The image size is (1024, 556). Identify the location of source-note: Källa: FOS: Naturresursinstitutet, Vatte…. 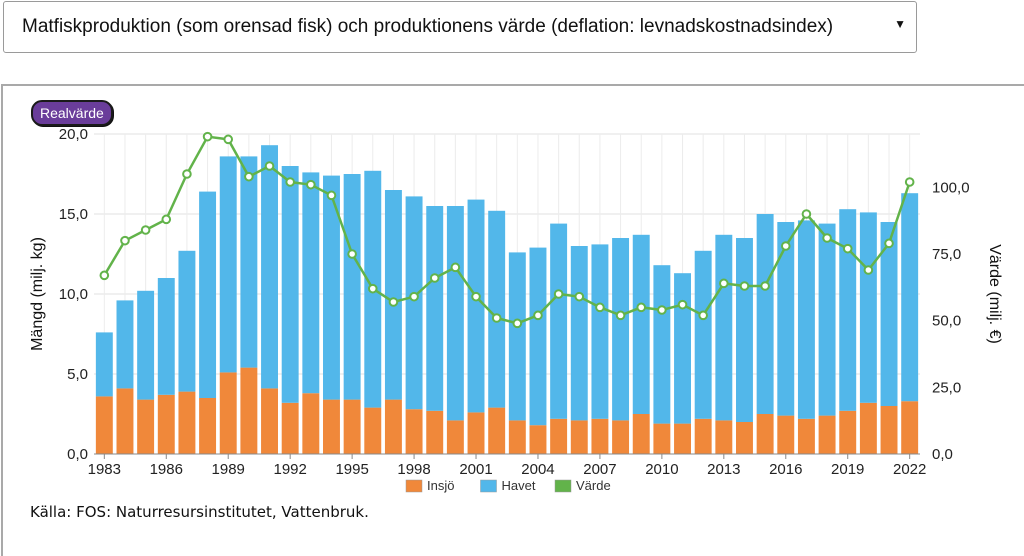
(199, 512).